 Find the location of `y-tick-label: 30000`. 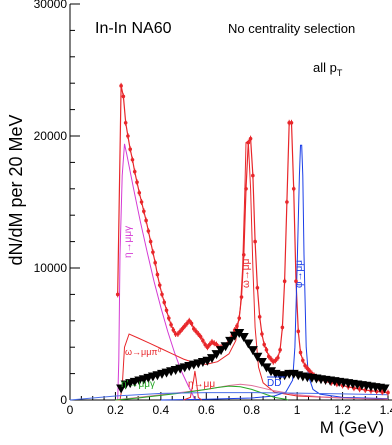

y-tick-label: 30000 is located at coordinates (51, 5).